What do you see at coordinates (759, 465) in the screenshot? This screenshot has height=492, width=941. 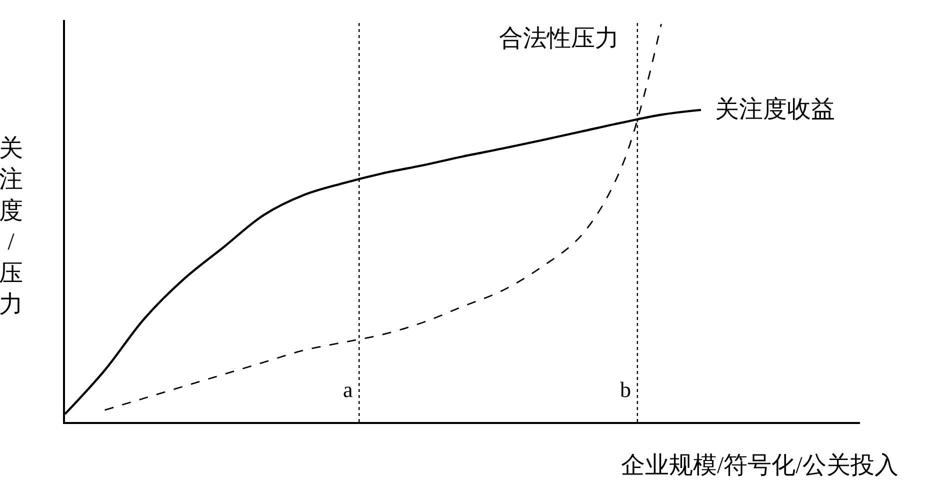 I see `x-axis-title: 企业规模/符号化/公关投入` at bounding box center [759, 465].